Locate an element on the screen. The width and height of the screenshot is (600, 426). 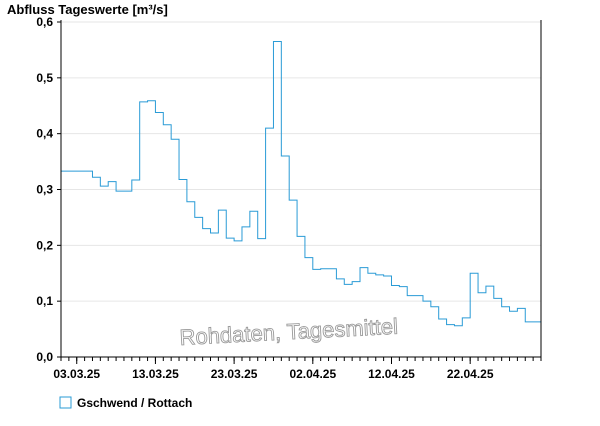
x-tick-label: 12.04.25 is located at coordinates (391, 374).